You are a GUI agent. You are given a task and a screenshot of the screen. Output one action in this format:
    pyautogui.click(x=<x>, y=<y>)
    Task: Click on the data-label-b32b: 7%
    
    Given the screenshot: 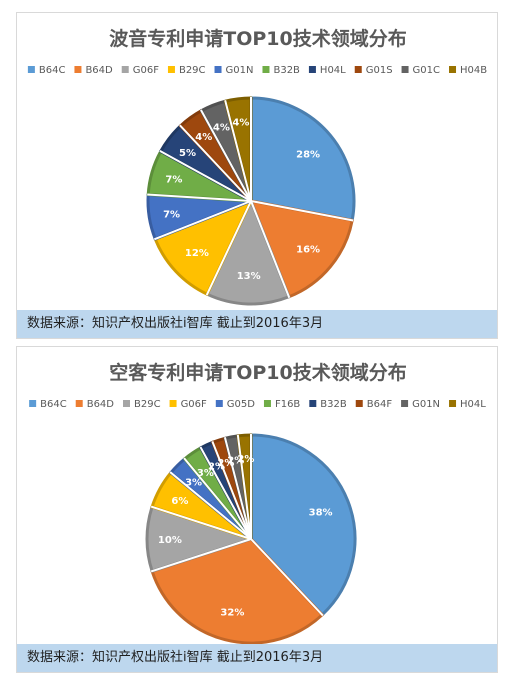 What is the action you would take?
    pyautogui.click(x=173, y=180)
    